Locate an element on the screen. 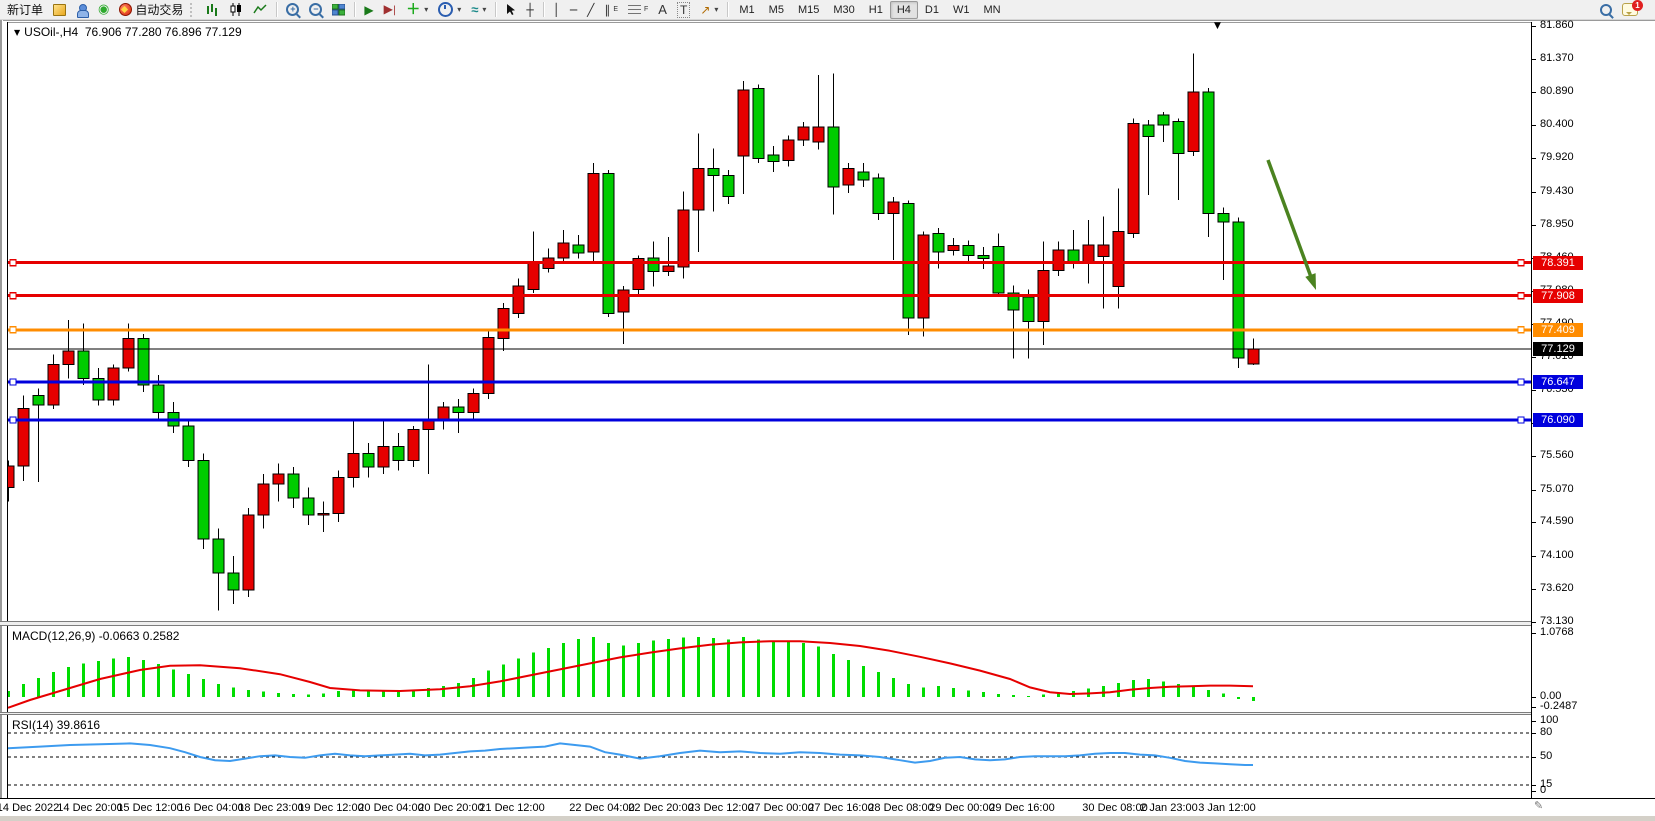 Image resolution: width=1655 pixels, height=821 pixels. candlestick-chart-button is located at coordinates (236, 10).